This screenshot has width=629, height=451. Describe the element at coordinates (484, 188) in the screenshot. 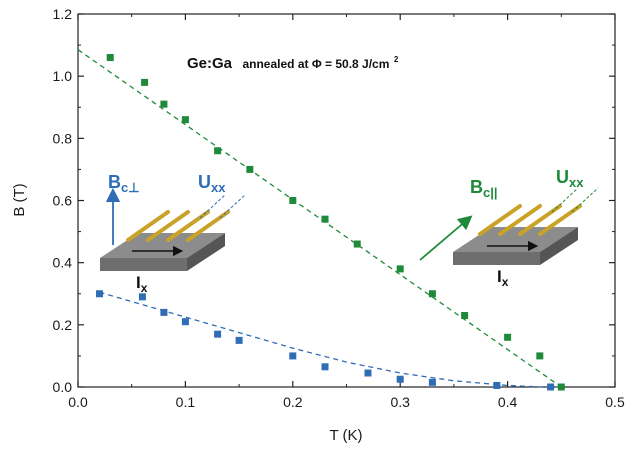

I see `field-label-parallel: Bc||` at that location.